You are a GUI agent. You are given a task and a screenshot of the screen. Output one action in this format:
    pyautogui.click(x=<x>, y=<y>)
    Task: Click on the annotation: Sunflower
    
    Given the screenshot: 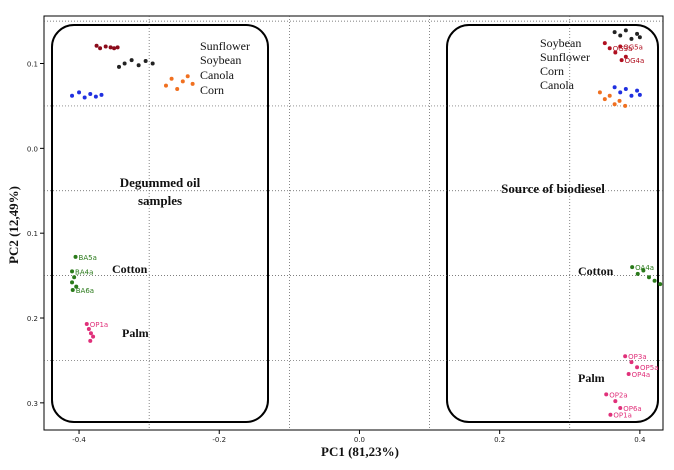 What is the action you would take?
    pyautogui.click(x=565, y=57)
    